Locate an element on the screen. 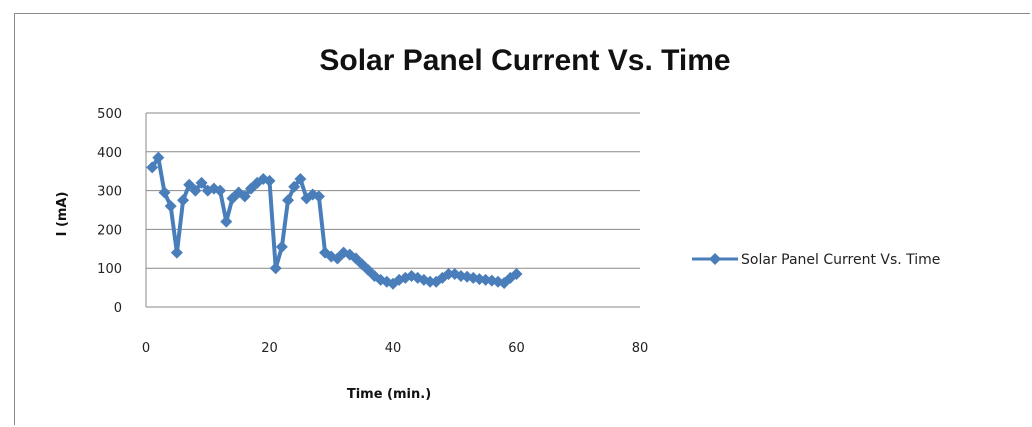 The width and height of the screenshot is (1032, 427). x-tick-label: 20 is located at coordinates (269, 348).